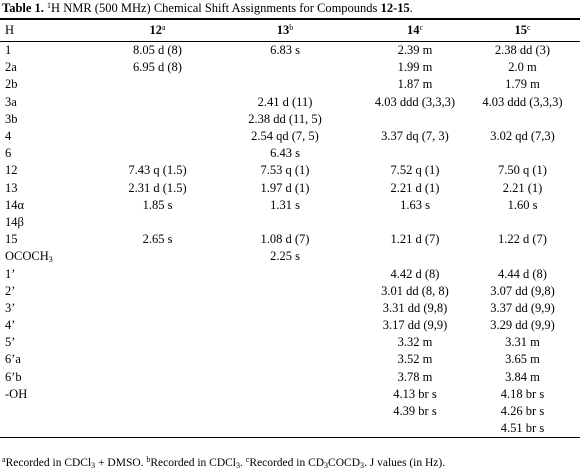 The height and width of the screenshot is (472, 580). What do you see at coordinates (55, 51) in the screenshot?
I see `row-label: 1` at bounding box center [55, 51].